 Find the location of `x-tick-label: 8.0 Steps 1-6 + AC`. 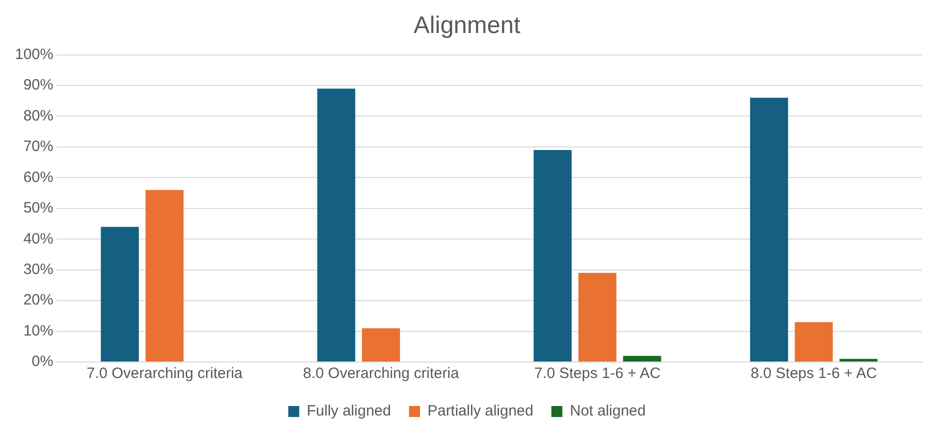

x-tick-label: 8.0 Steps 1-6 + AC is located at coordinates (814, 373).